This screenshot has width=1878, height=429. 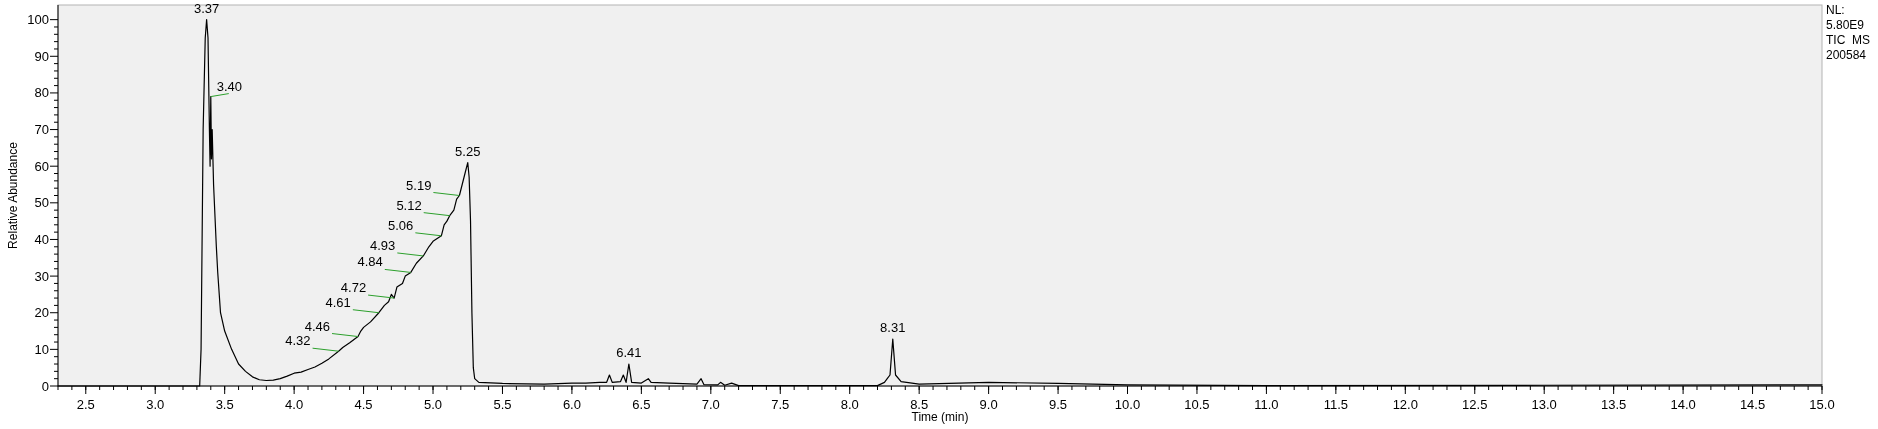 What do you see at coordinates (41, 93) in the screenshot?
I see `y-tick-label: 80` at bounding box center [41, 93].